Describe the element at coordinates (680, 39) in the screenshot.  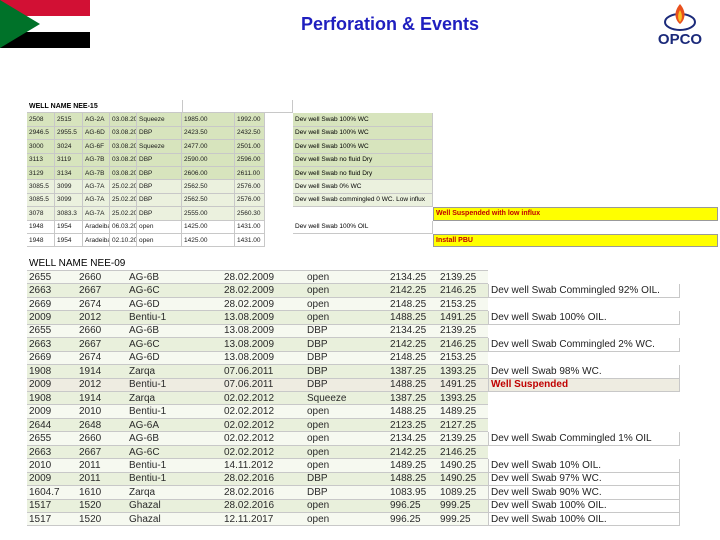
I see `logo-text: OPCO` at that location.